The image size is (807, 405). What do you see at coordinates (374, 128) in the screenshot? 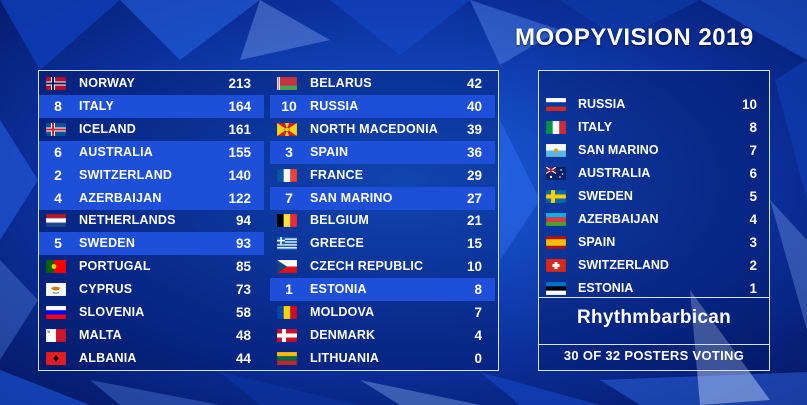
I see `country-name: NORTH MACEDONIA` at bounding box center [374, 128].